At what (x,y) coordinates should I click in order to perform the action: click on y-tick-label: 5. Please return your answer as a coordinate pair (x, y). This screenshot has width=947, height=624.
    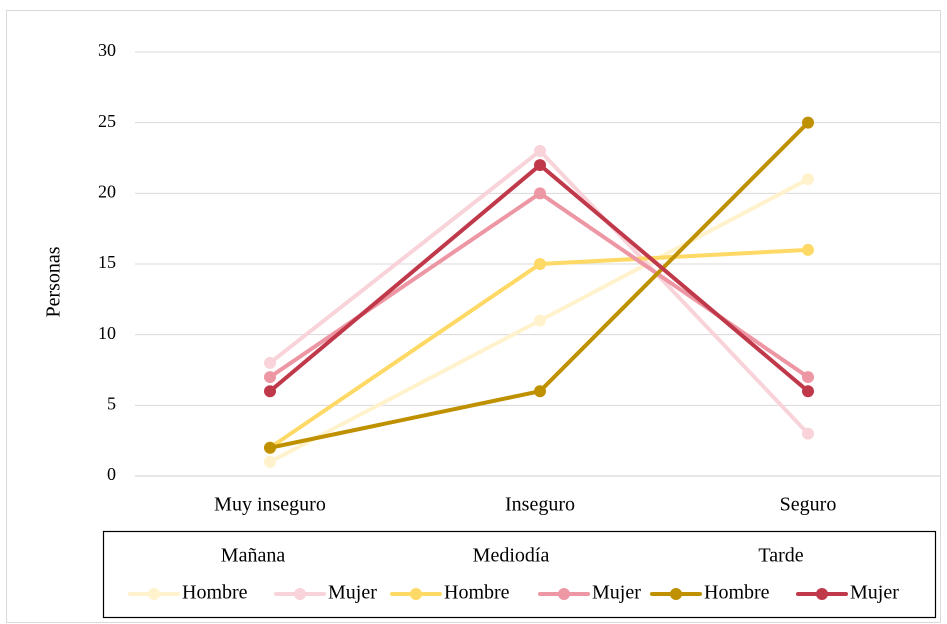
    Looking at the image, I should click on (111, 403).